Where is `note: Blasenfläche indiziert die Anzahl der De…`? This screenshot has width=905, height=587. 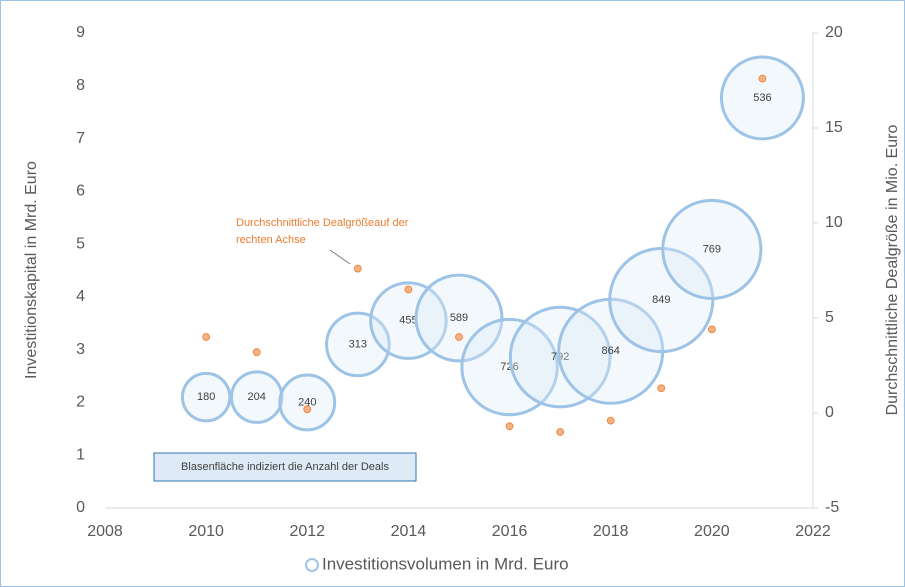
note: Blasenfläche indiziert die Anzahl der De… is located at coordinates (285, 467).